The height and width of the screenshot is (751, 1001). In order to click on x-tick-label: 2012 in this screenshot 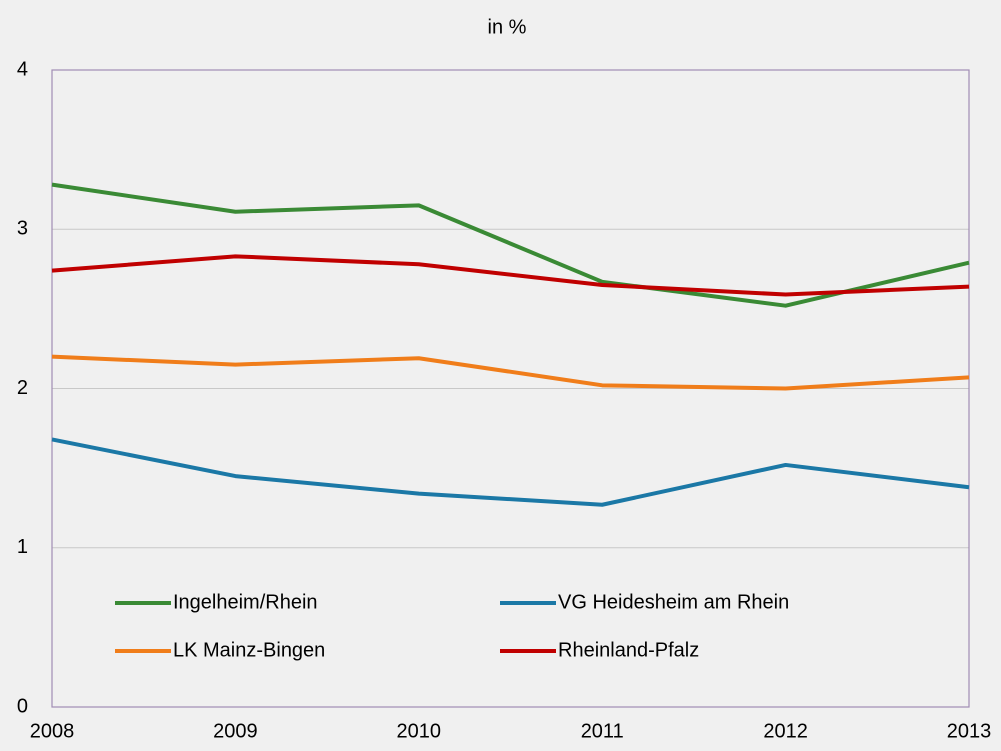, I will do `click(785, 731)`.